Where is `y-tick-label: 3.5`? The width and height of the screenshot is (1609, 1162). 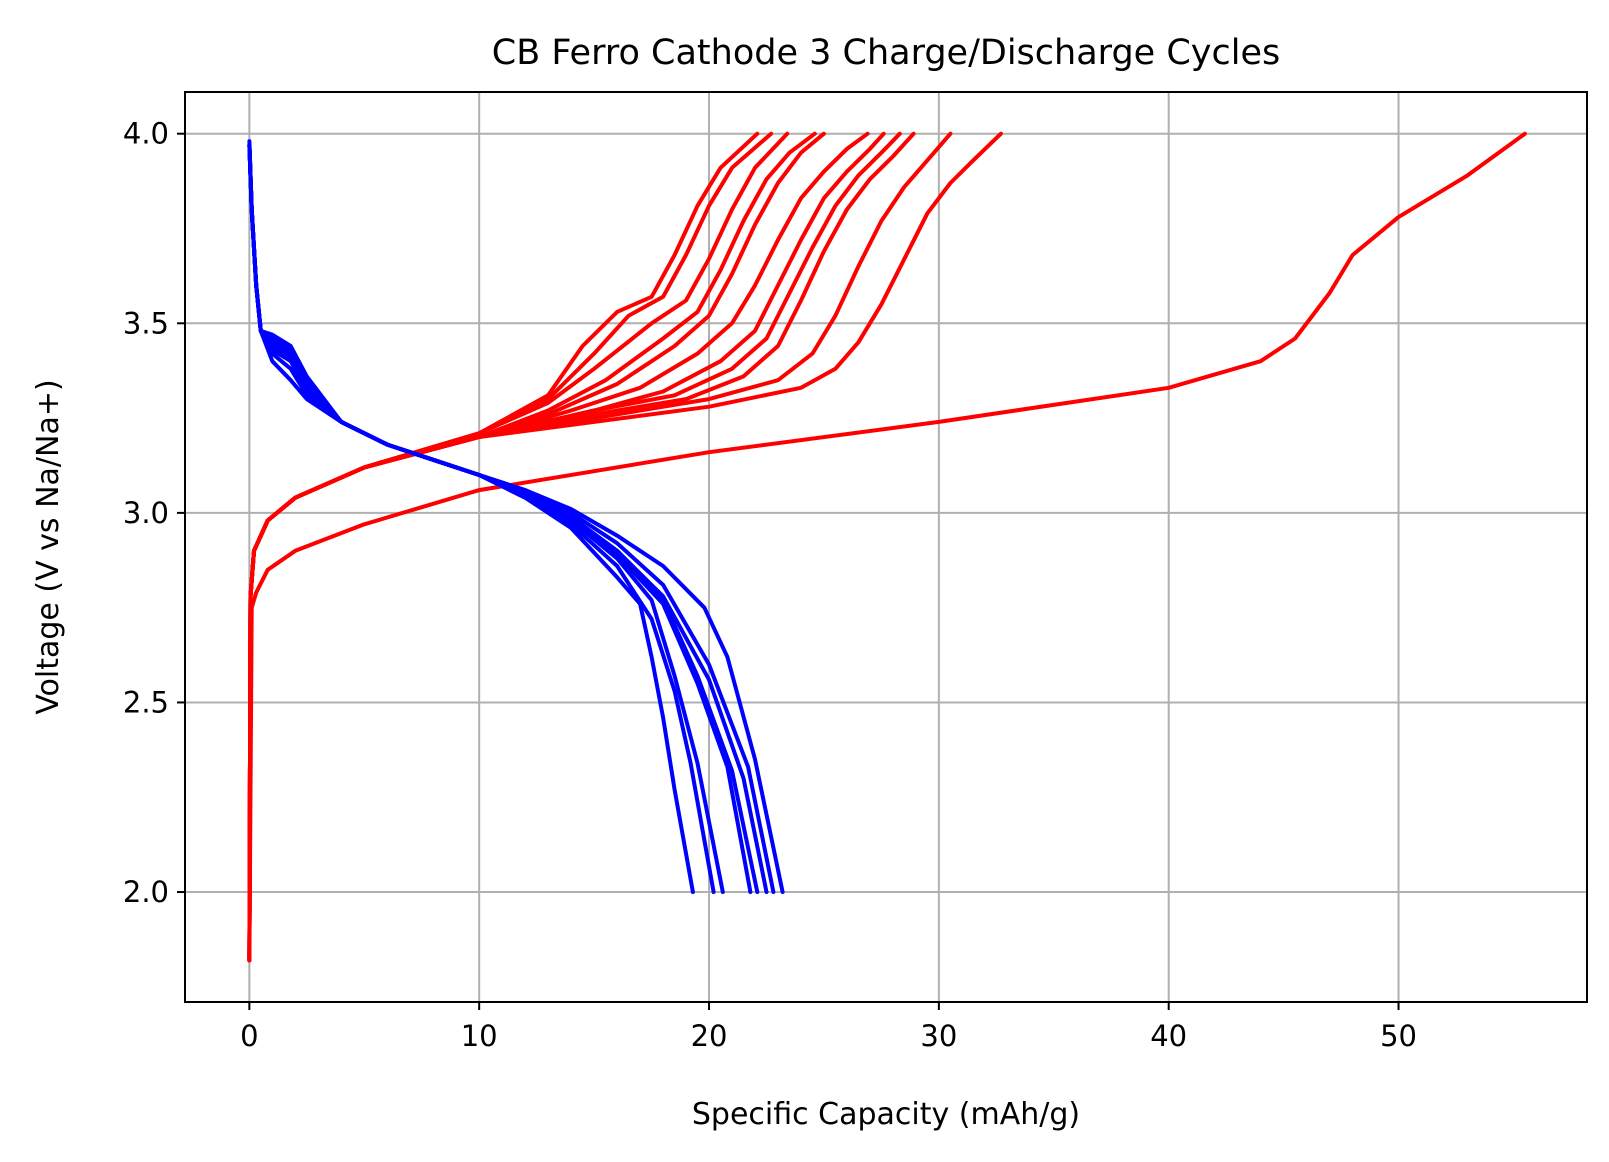
y-tick-label: 3.5 is located at coordinates (146, 323).